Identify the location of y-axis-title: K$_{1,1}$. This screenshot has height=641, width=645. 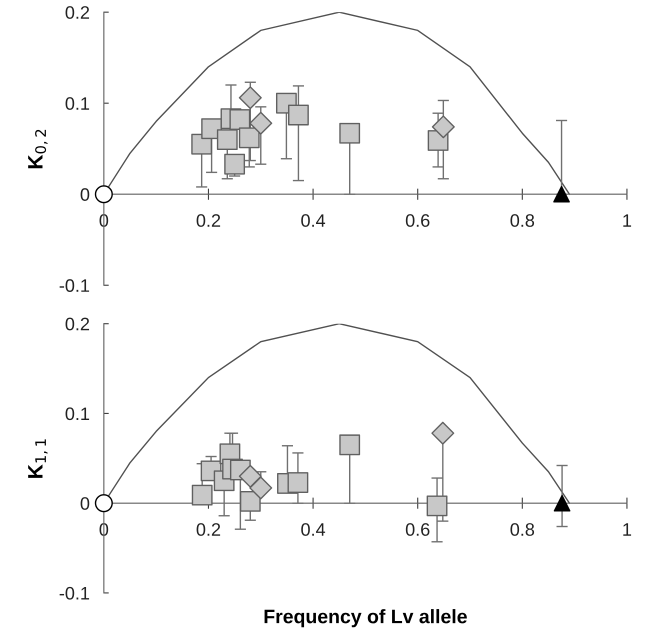
(38, 458).